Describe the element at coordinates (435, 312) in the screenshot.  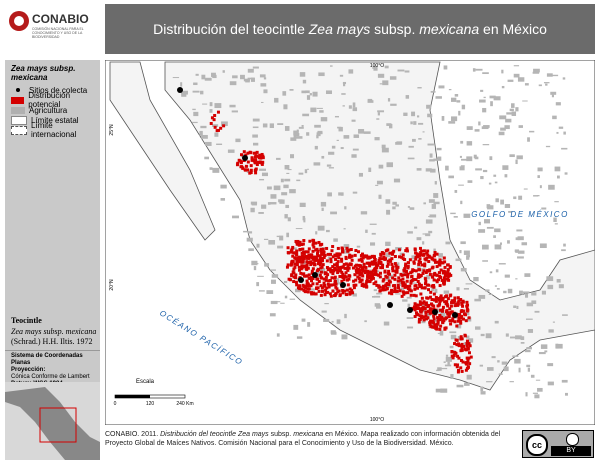
I see `collection-site` at that location.